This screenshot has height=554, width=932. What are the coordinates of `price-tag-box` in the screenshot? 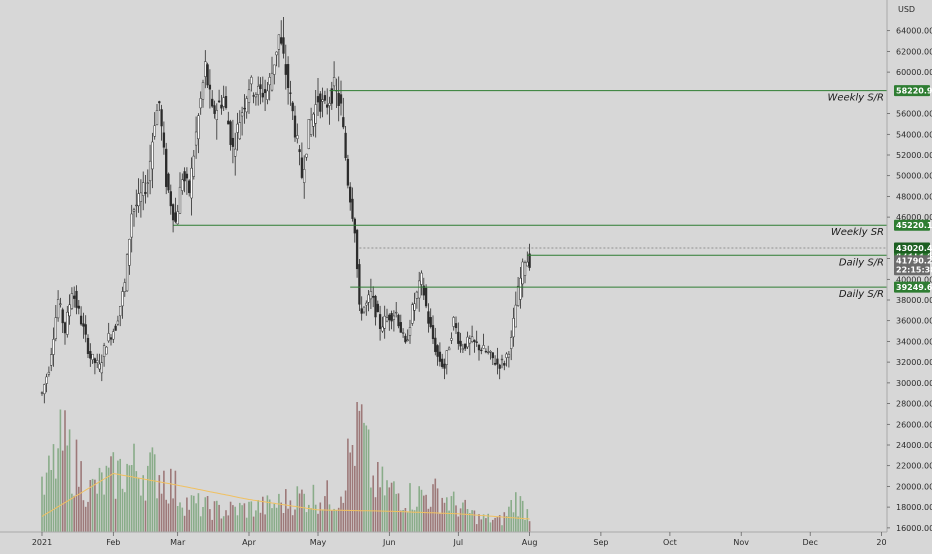 It's located at (912, 91).